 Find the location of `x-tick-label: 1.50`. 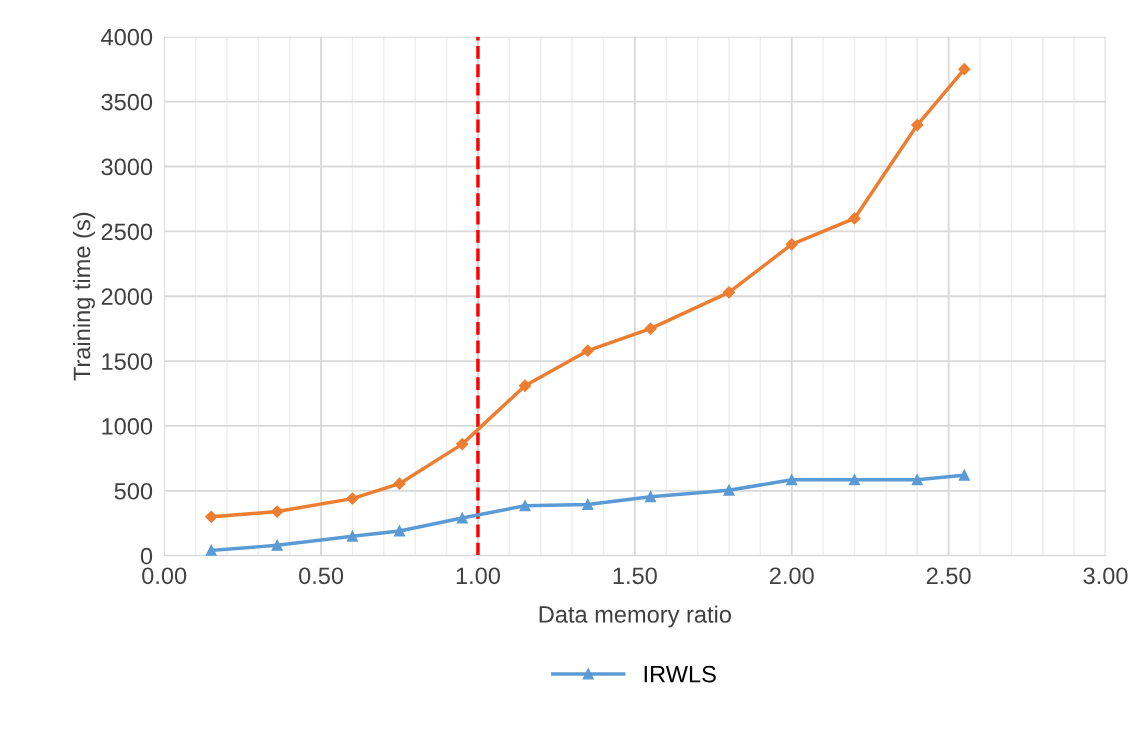

x-tick-label: 1.50 is located at coordinates (635, 576).